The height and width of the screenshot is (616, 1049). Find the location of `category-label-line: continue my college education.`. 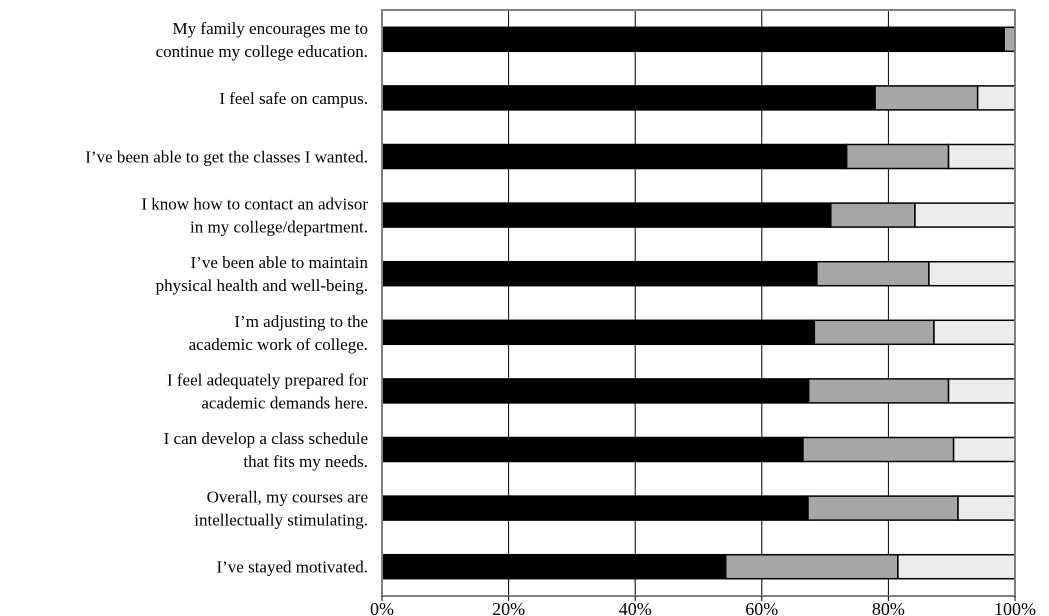

category-label-line: continue my college education. is located at coordinates (262, 51).